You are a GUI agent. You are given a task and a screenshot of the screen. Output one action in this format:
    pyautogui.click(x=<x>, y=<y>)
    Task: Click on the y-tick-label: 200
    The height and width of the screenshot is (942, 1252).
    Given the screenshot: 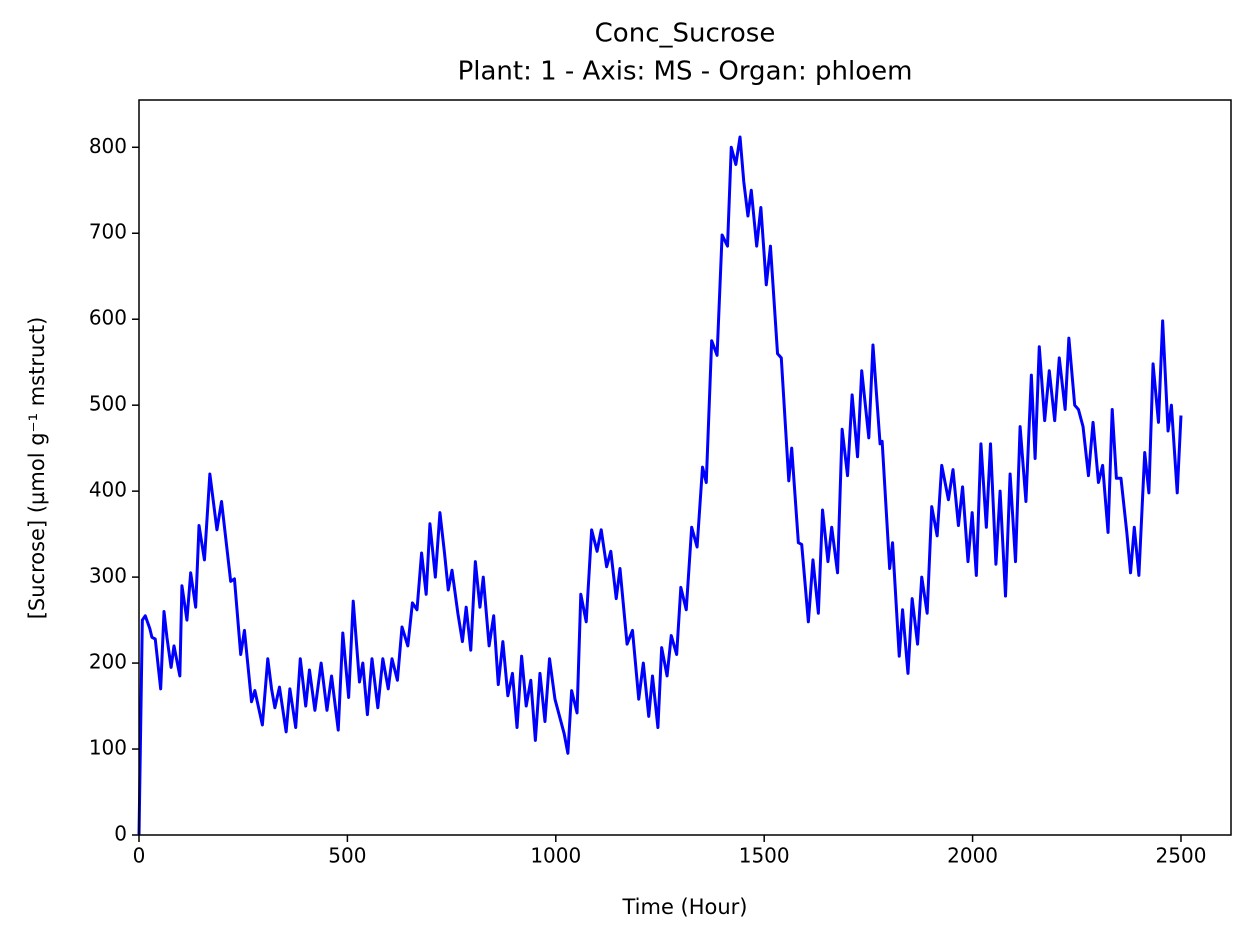 What is the action you would take?
    pyautogui.click(x=108, y=662)
    